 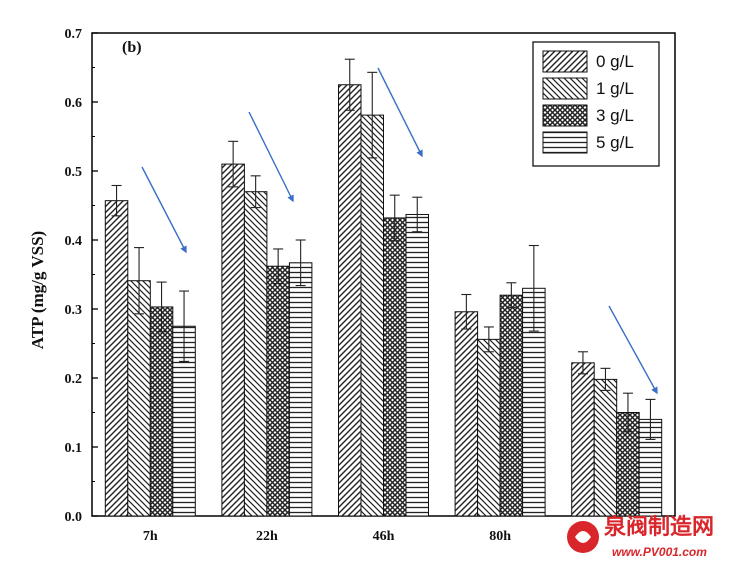 I want to click on y-tick-label: 0.2, so click(x=74, y=379).